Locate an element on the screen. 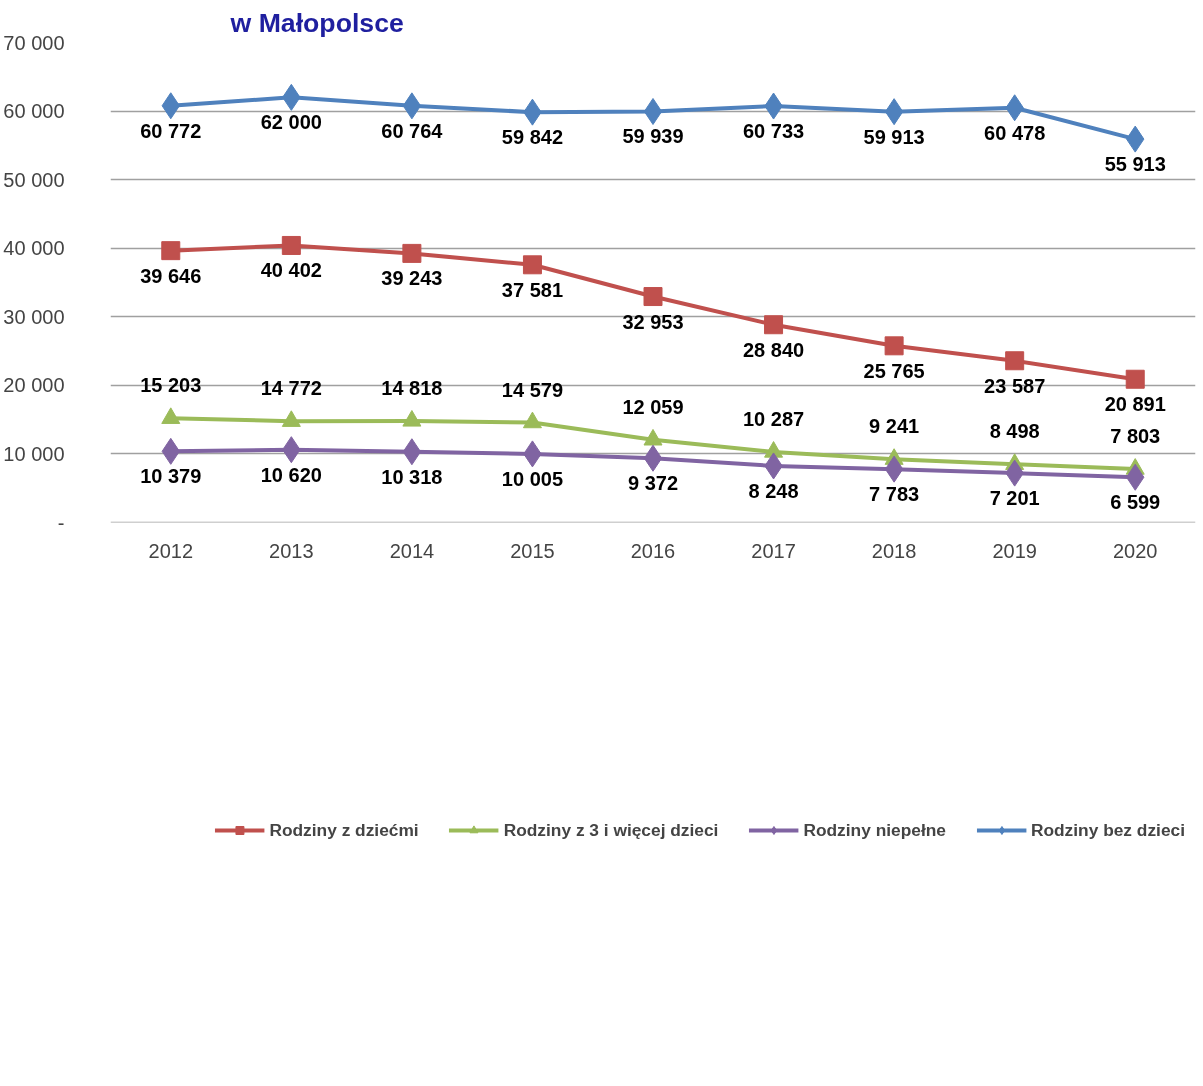  data-label: 10 620 is located at coordinates (291, 474).